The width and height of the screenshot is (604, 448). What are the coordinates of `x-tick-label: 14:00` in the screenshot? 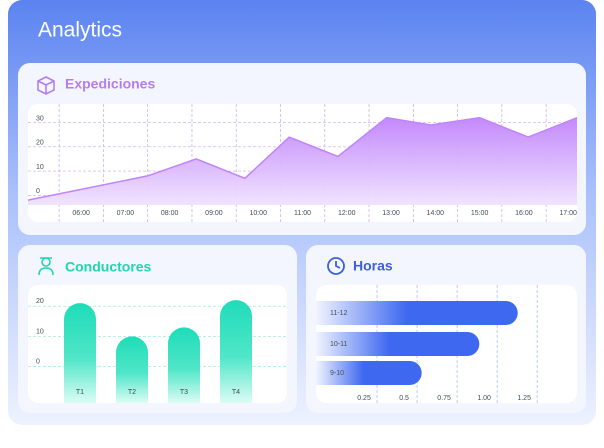 It's located at (436, 213).